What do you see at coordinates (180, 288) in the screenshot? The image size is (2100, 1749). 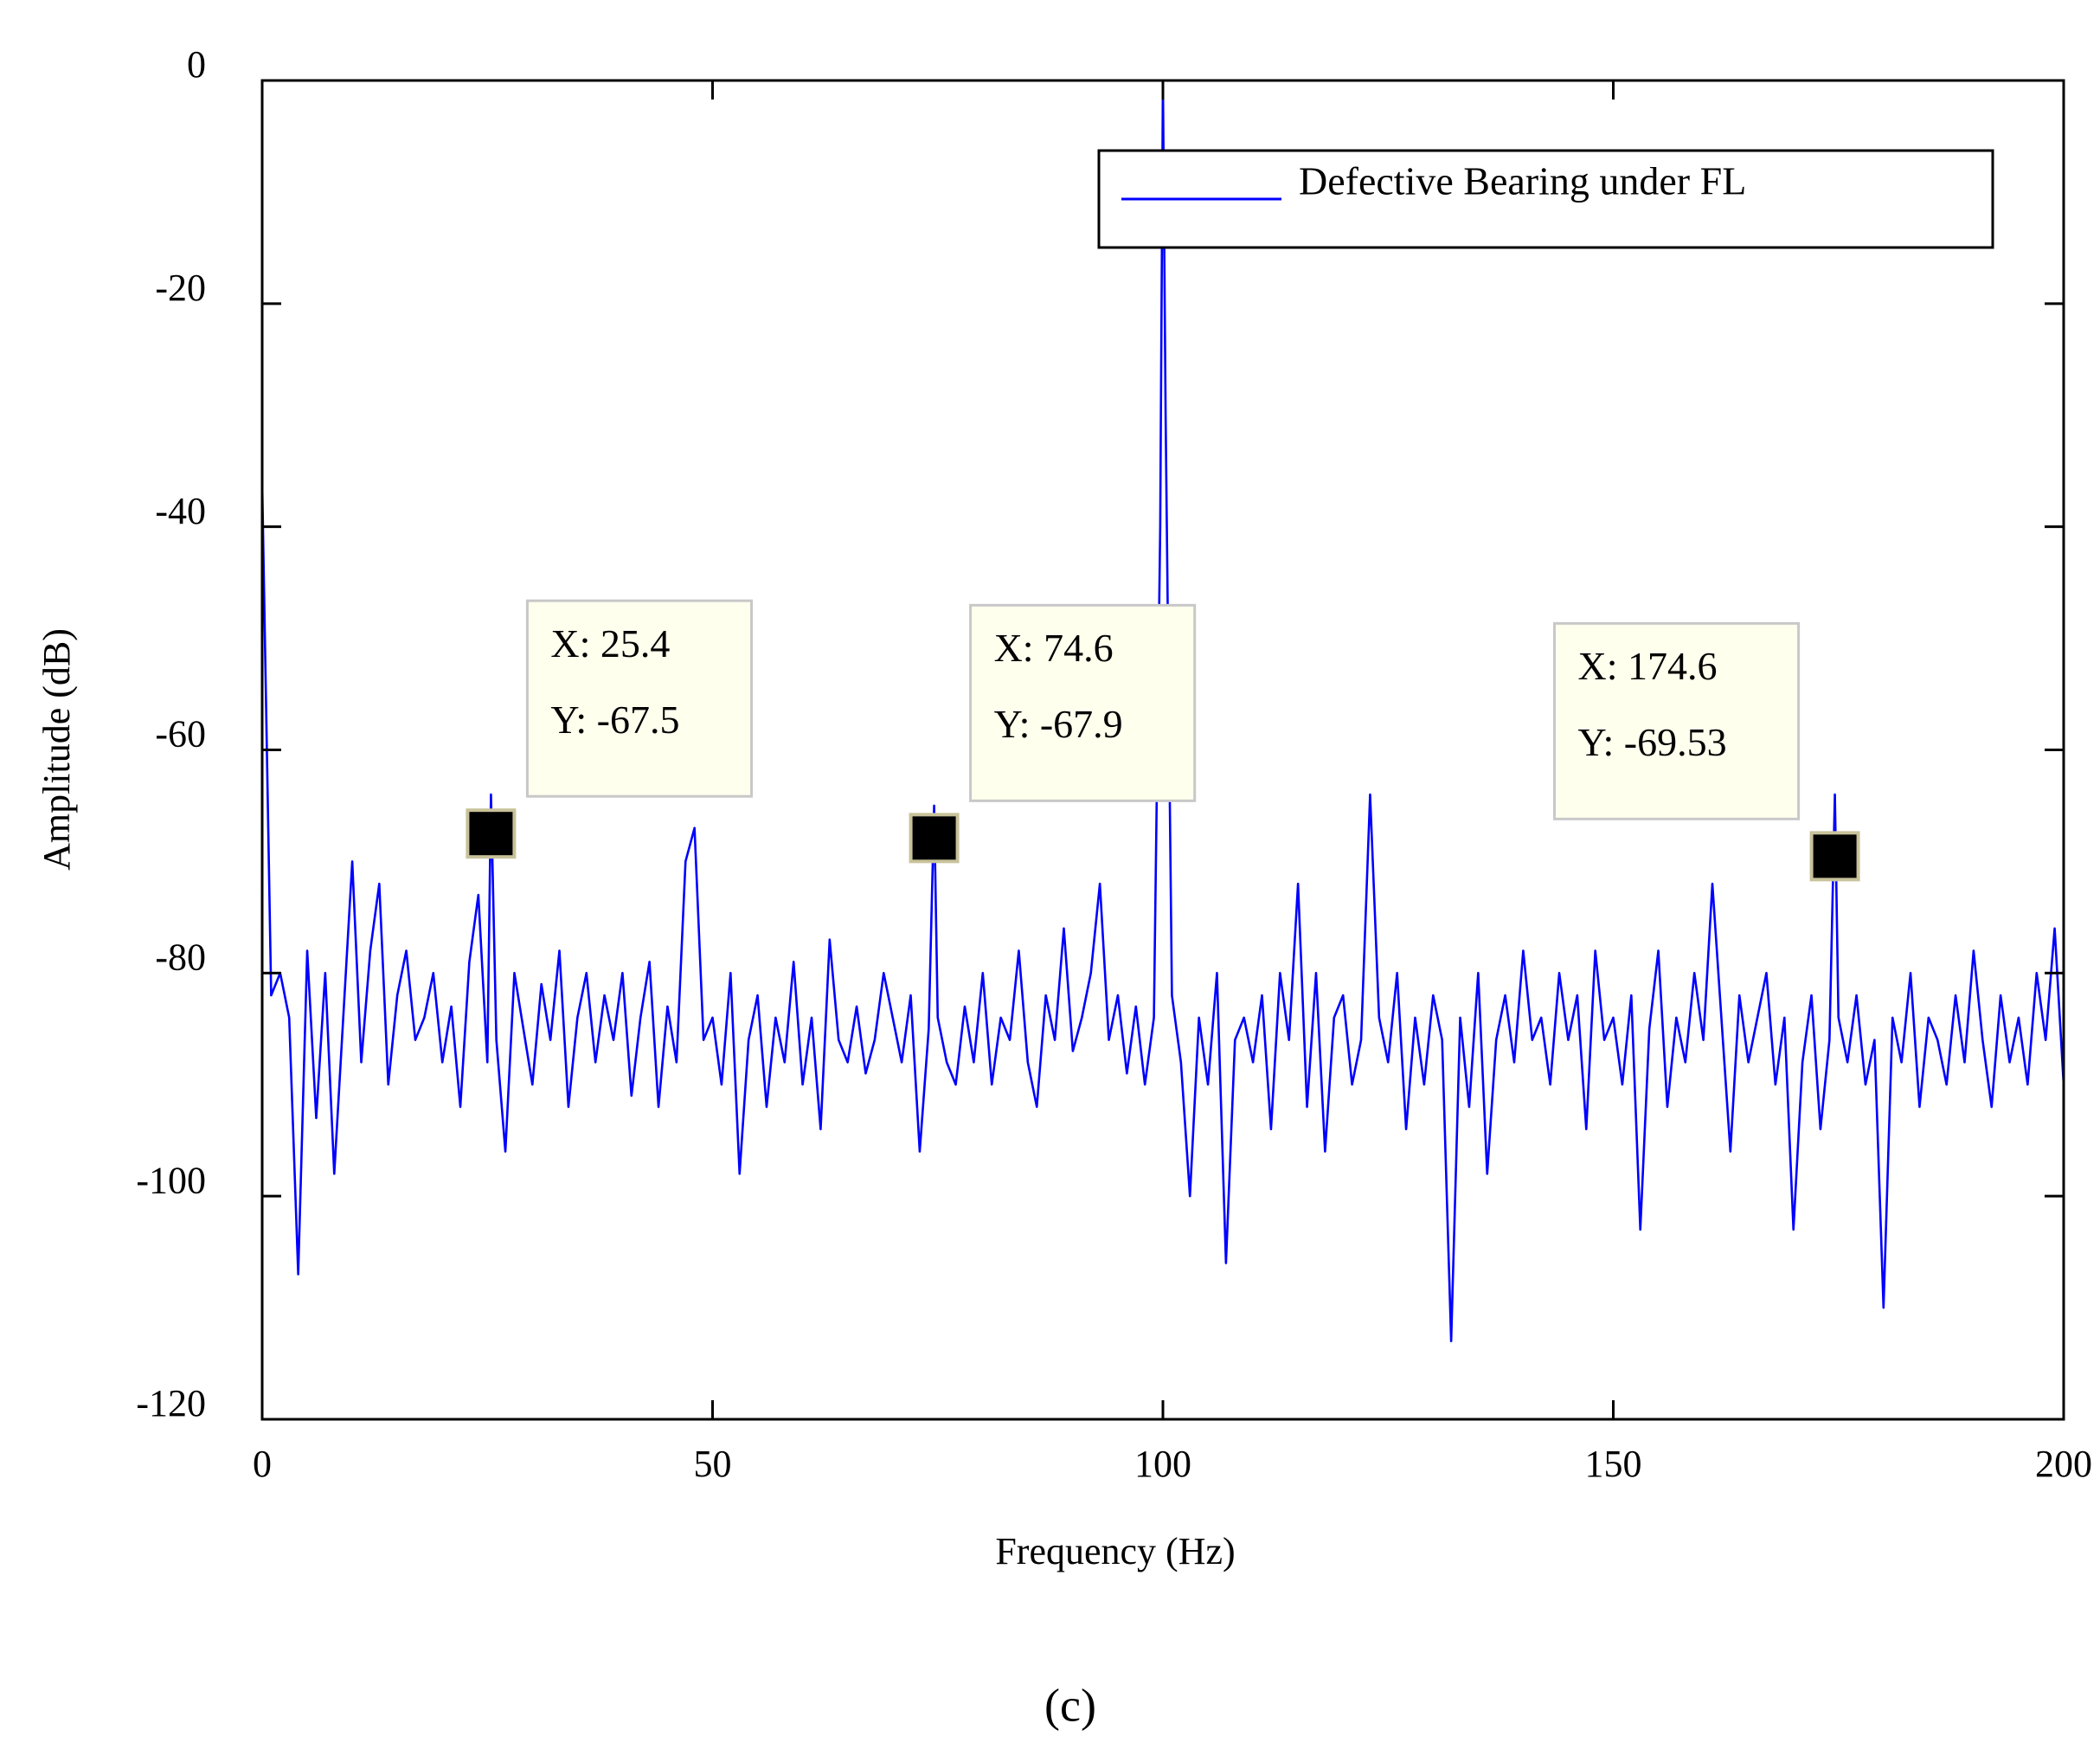 I see `y-tick-label: -20` at bounding box center [180, 288].